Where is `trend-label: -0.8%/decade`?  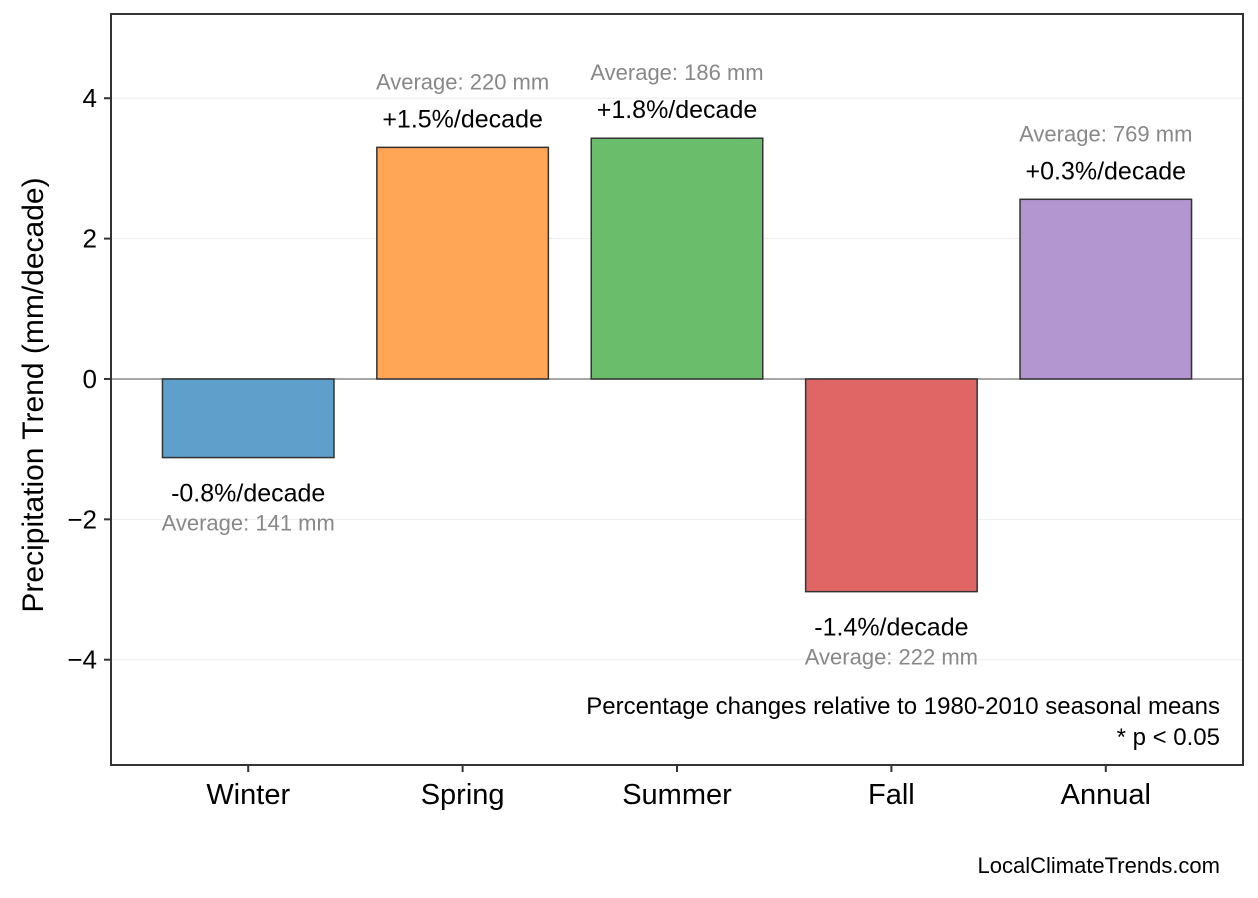
trend-label: -0.8%/decade is located at coordinates (248, 494).